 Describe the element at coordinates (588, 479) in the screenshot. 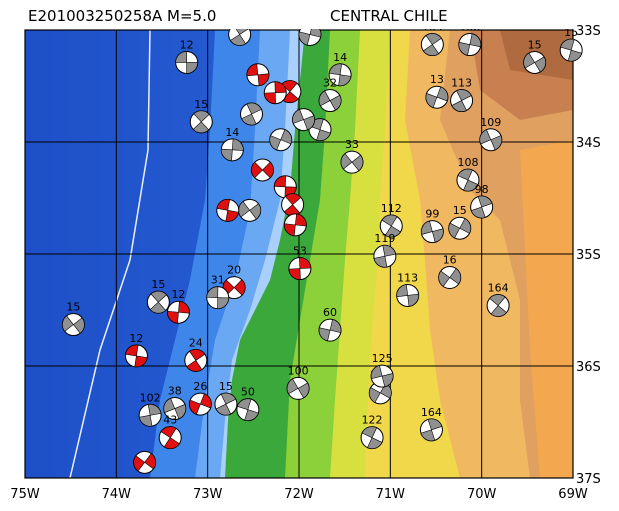

I see `lat-label: 37S` at that location.